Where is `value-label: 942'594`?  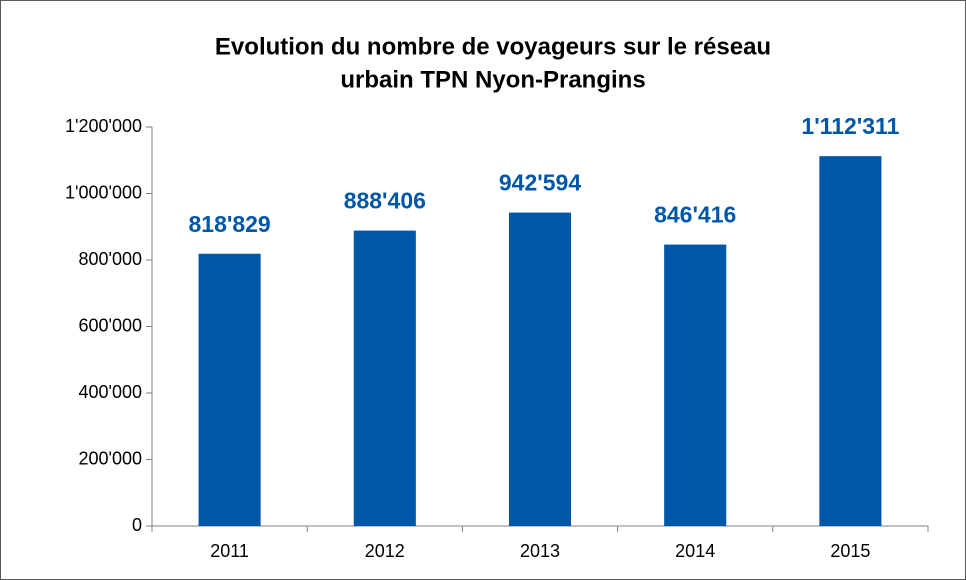 value-label: 942'594 is located at coordinates (540, 183).